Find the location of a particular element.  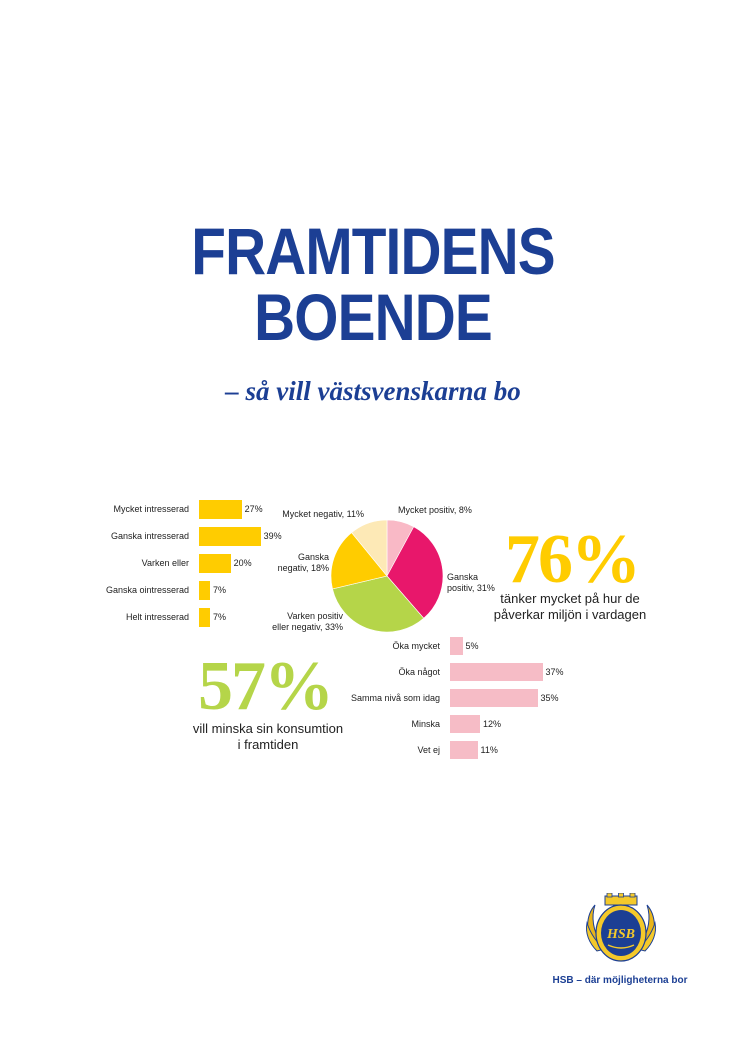

logo-text: HSB is located at coordinates (620, 934).